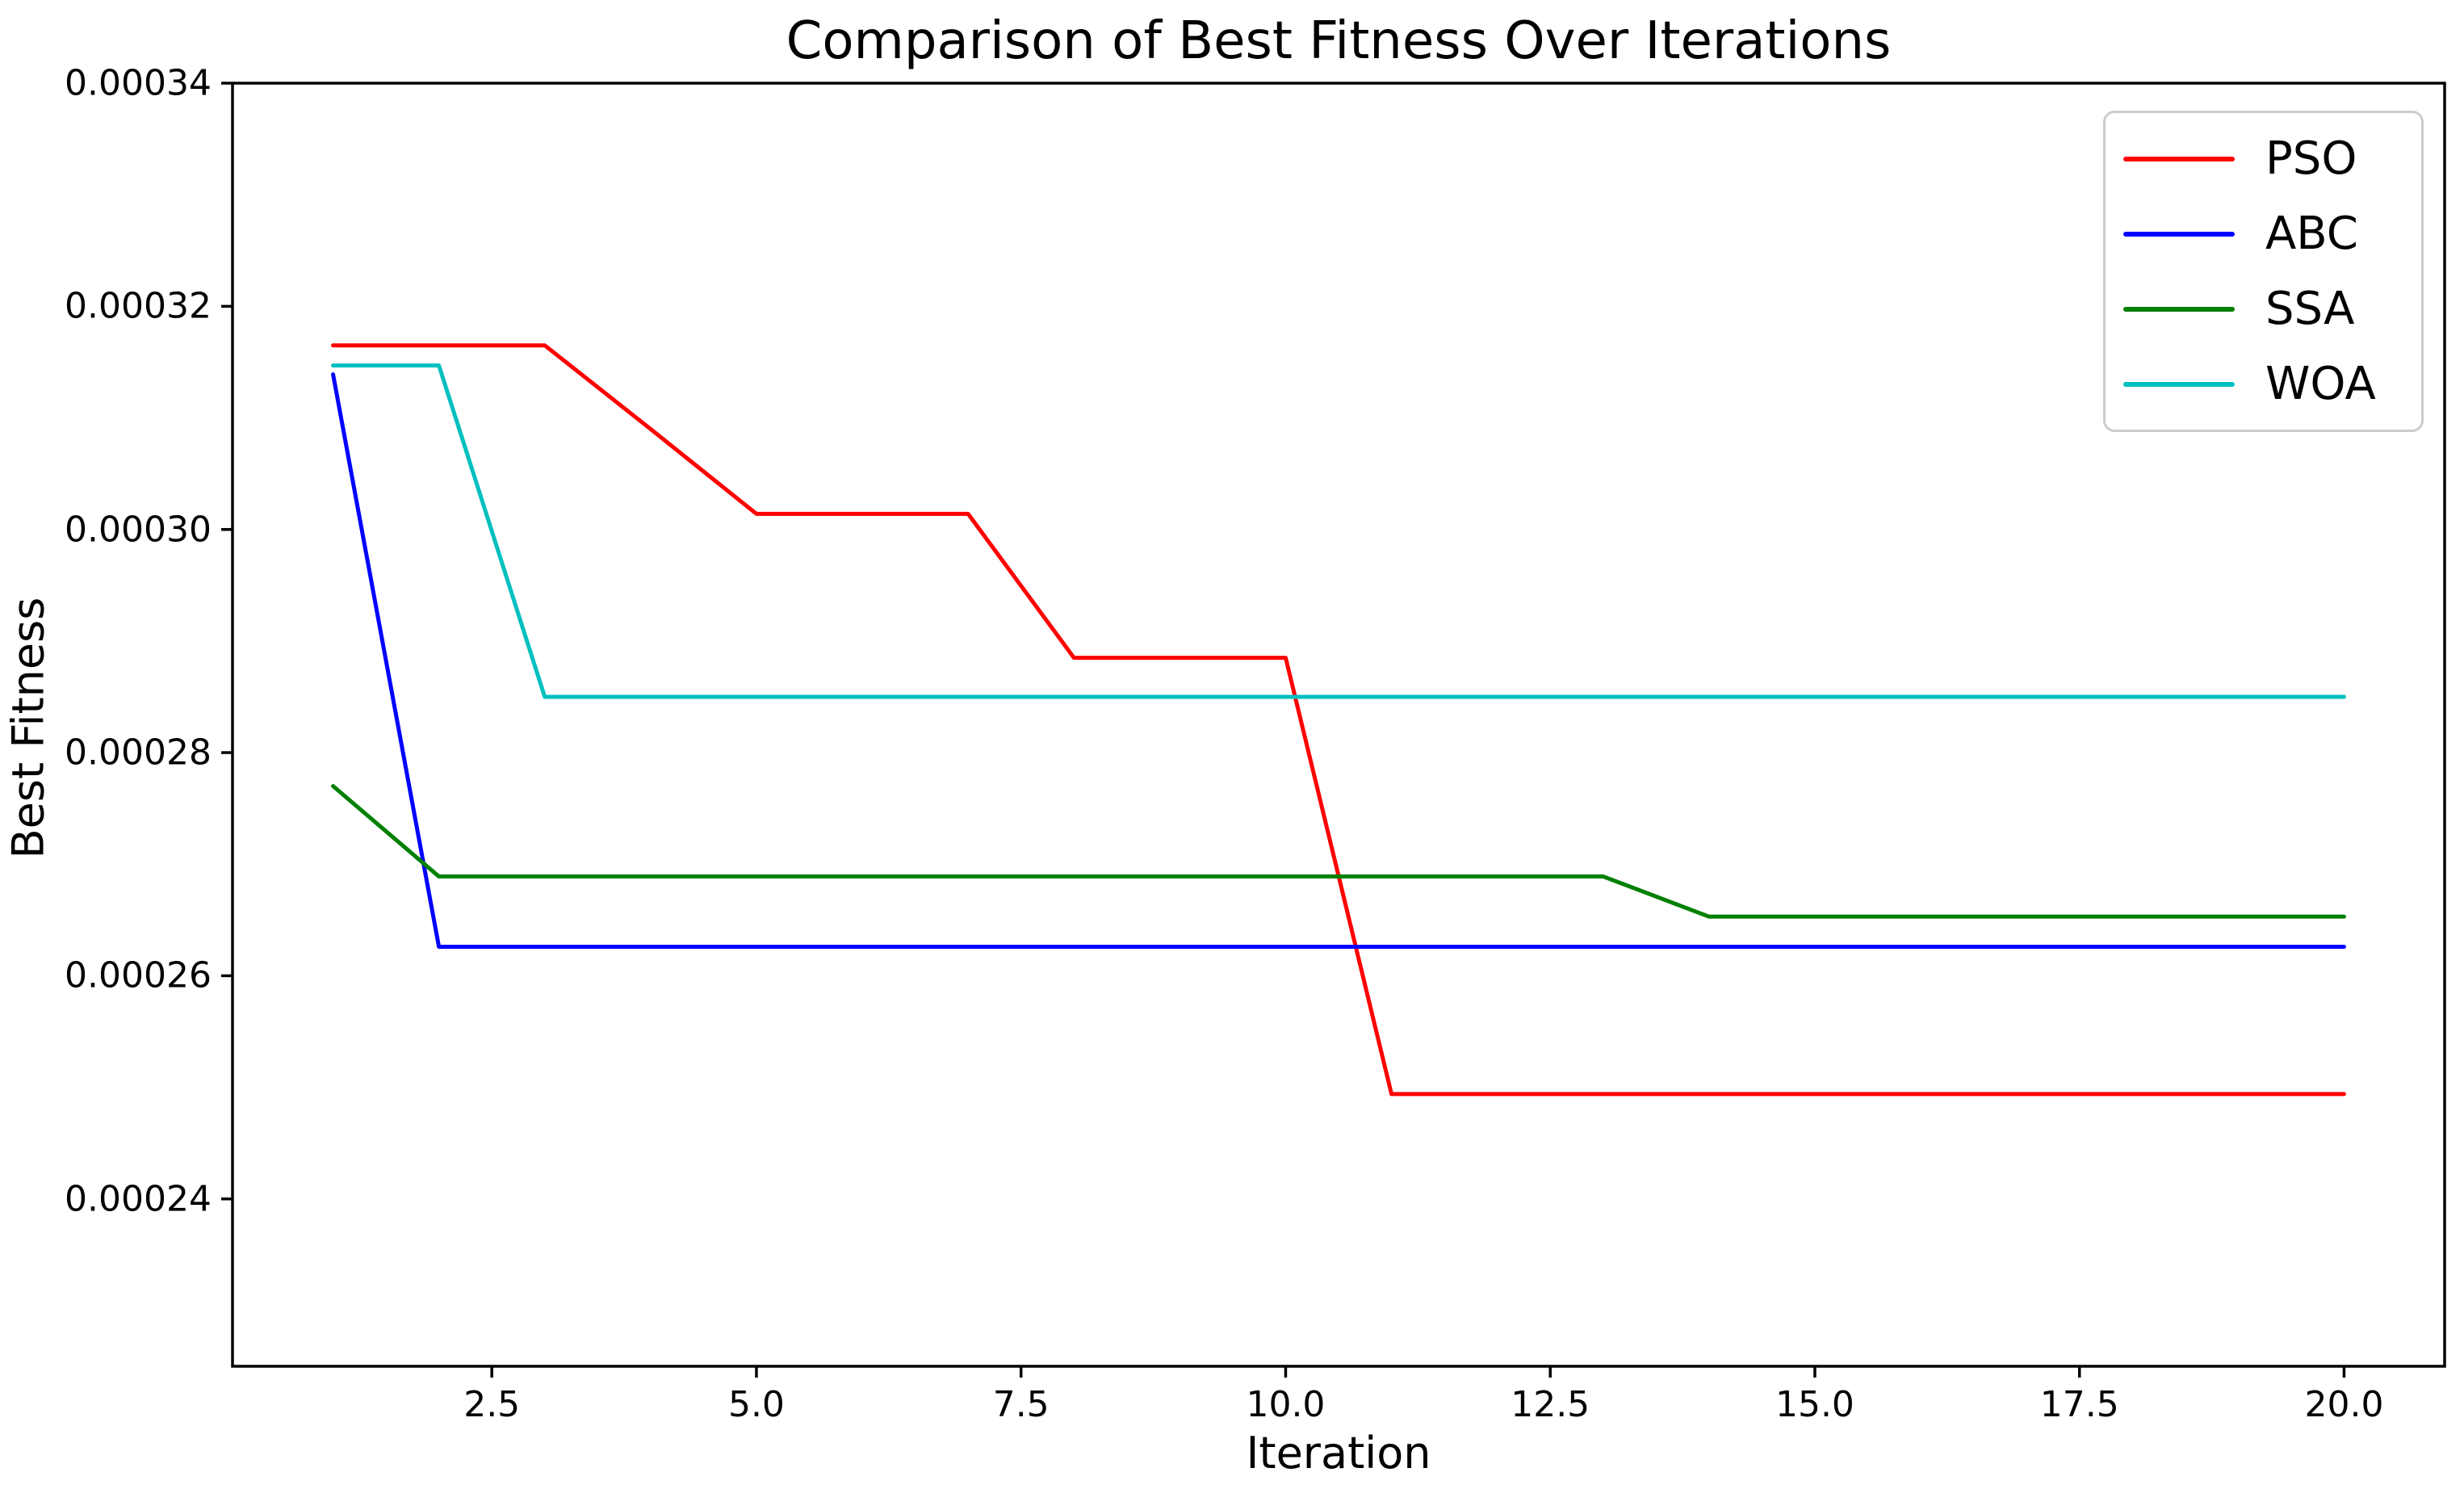 Image resolution: width=2464 pixels, height=1489 pixels. What do you see at coordinates (1814, 1404) in the screenshot?
I see `x-tick-label: 15.0` at bounding box center [1814, 1404].